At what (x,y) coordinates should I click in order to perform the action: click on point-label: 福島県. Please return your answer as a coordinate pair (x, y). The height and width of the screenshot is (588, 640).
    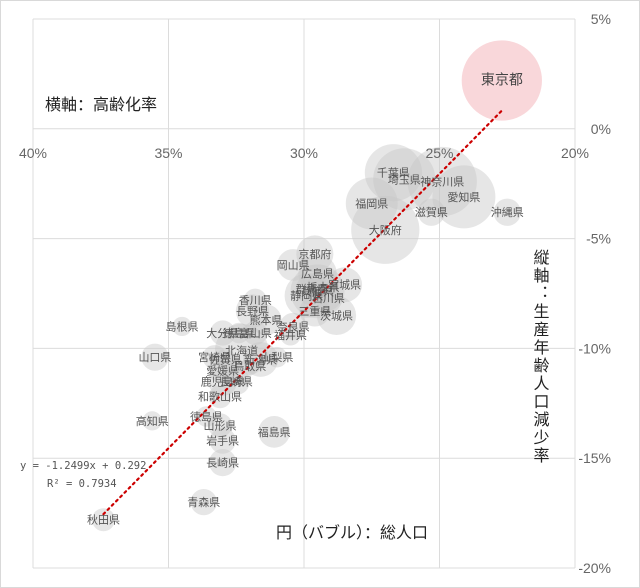
    Looking at the image, I should click on (274, 432).